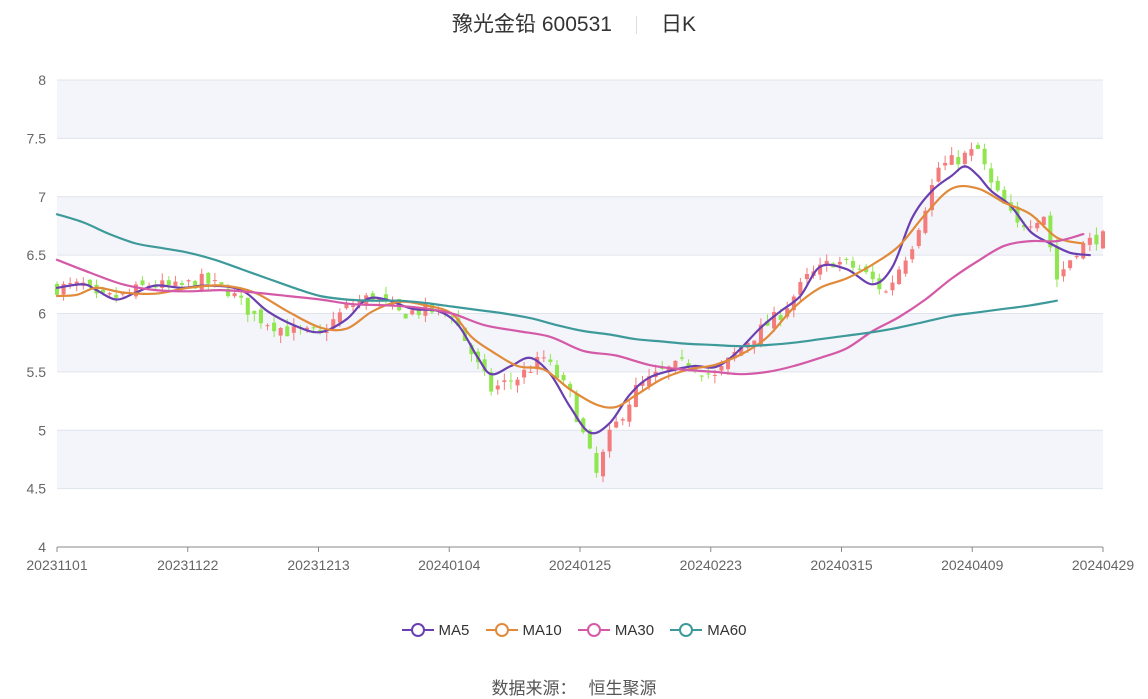  Describe the element at coordinates (435, 630) in the screenshot. I see `legend-item-ma5: MA5` at that location.